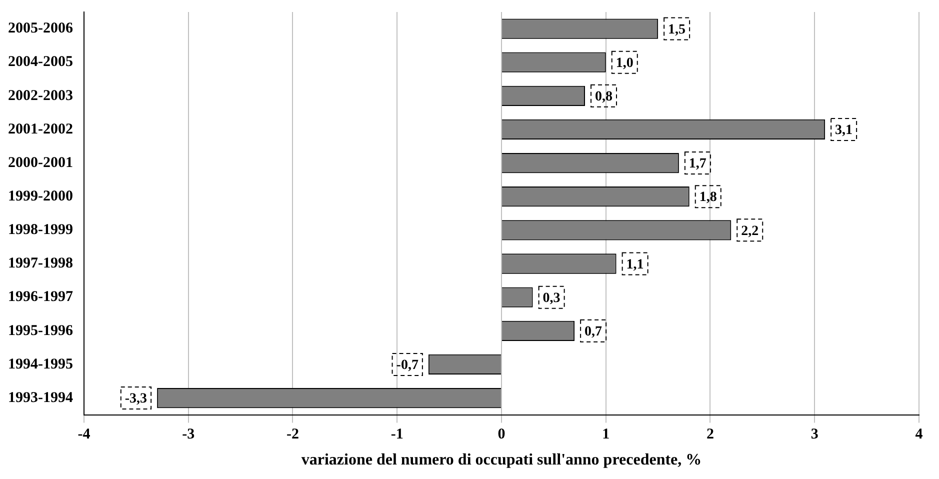 This screenshot has width=939, height=479. Describe the element at coordinates (292, 434) in the screenshot. I see `x-tick-label: -2` at that location.